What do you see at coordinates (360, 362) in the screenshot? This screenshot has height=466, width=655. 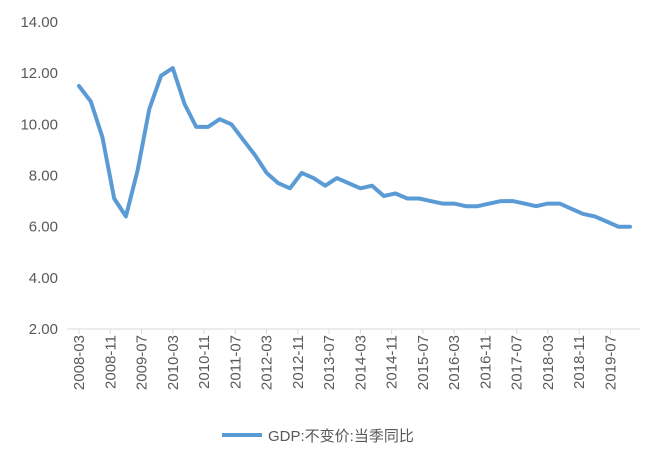 I see `x-tick-label: 2014-03` at bounding box center [360, 362].